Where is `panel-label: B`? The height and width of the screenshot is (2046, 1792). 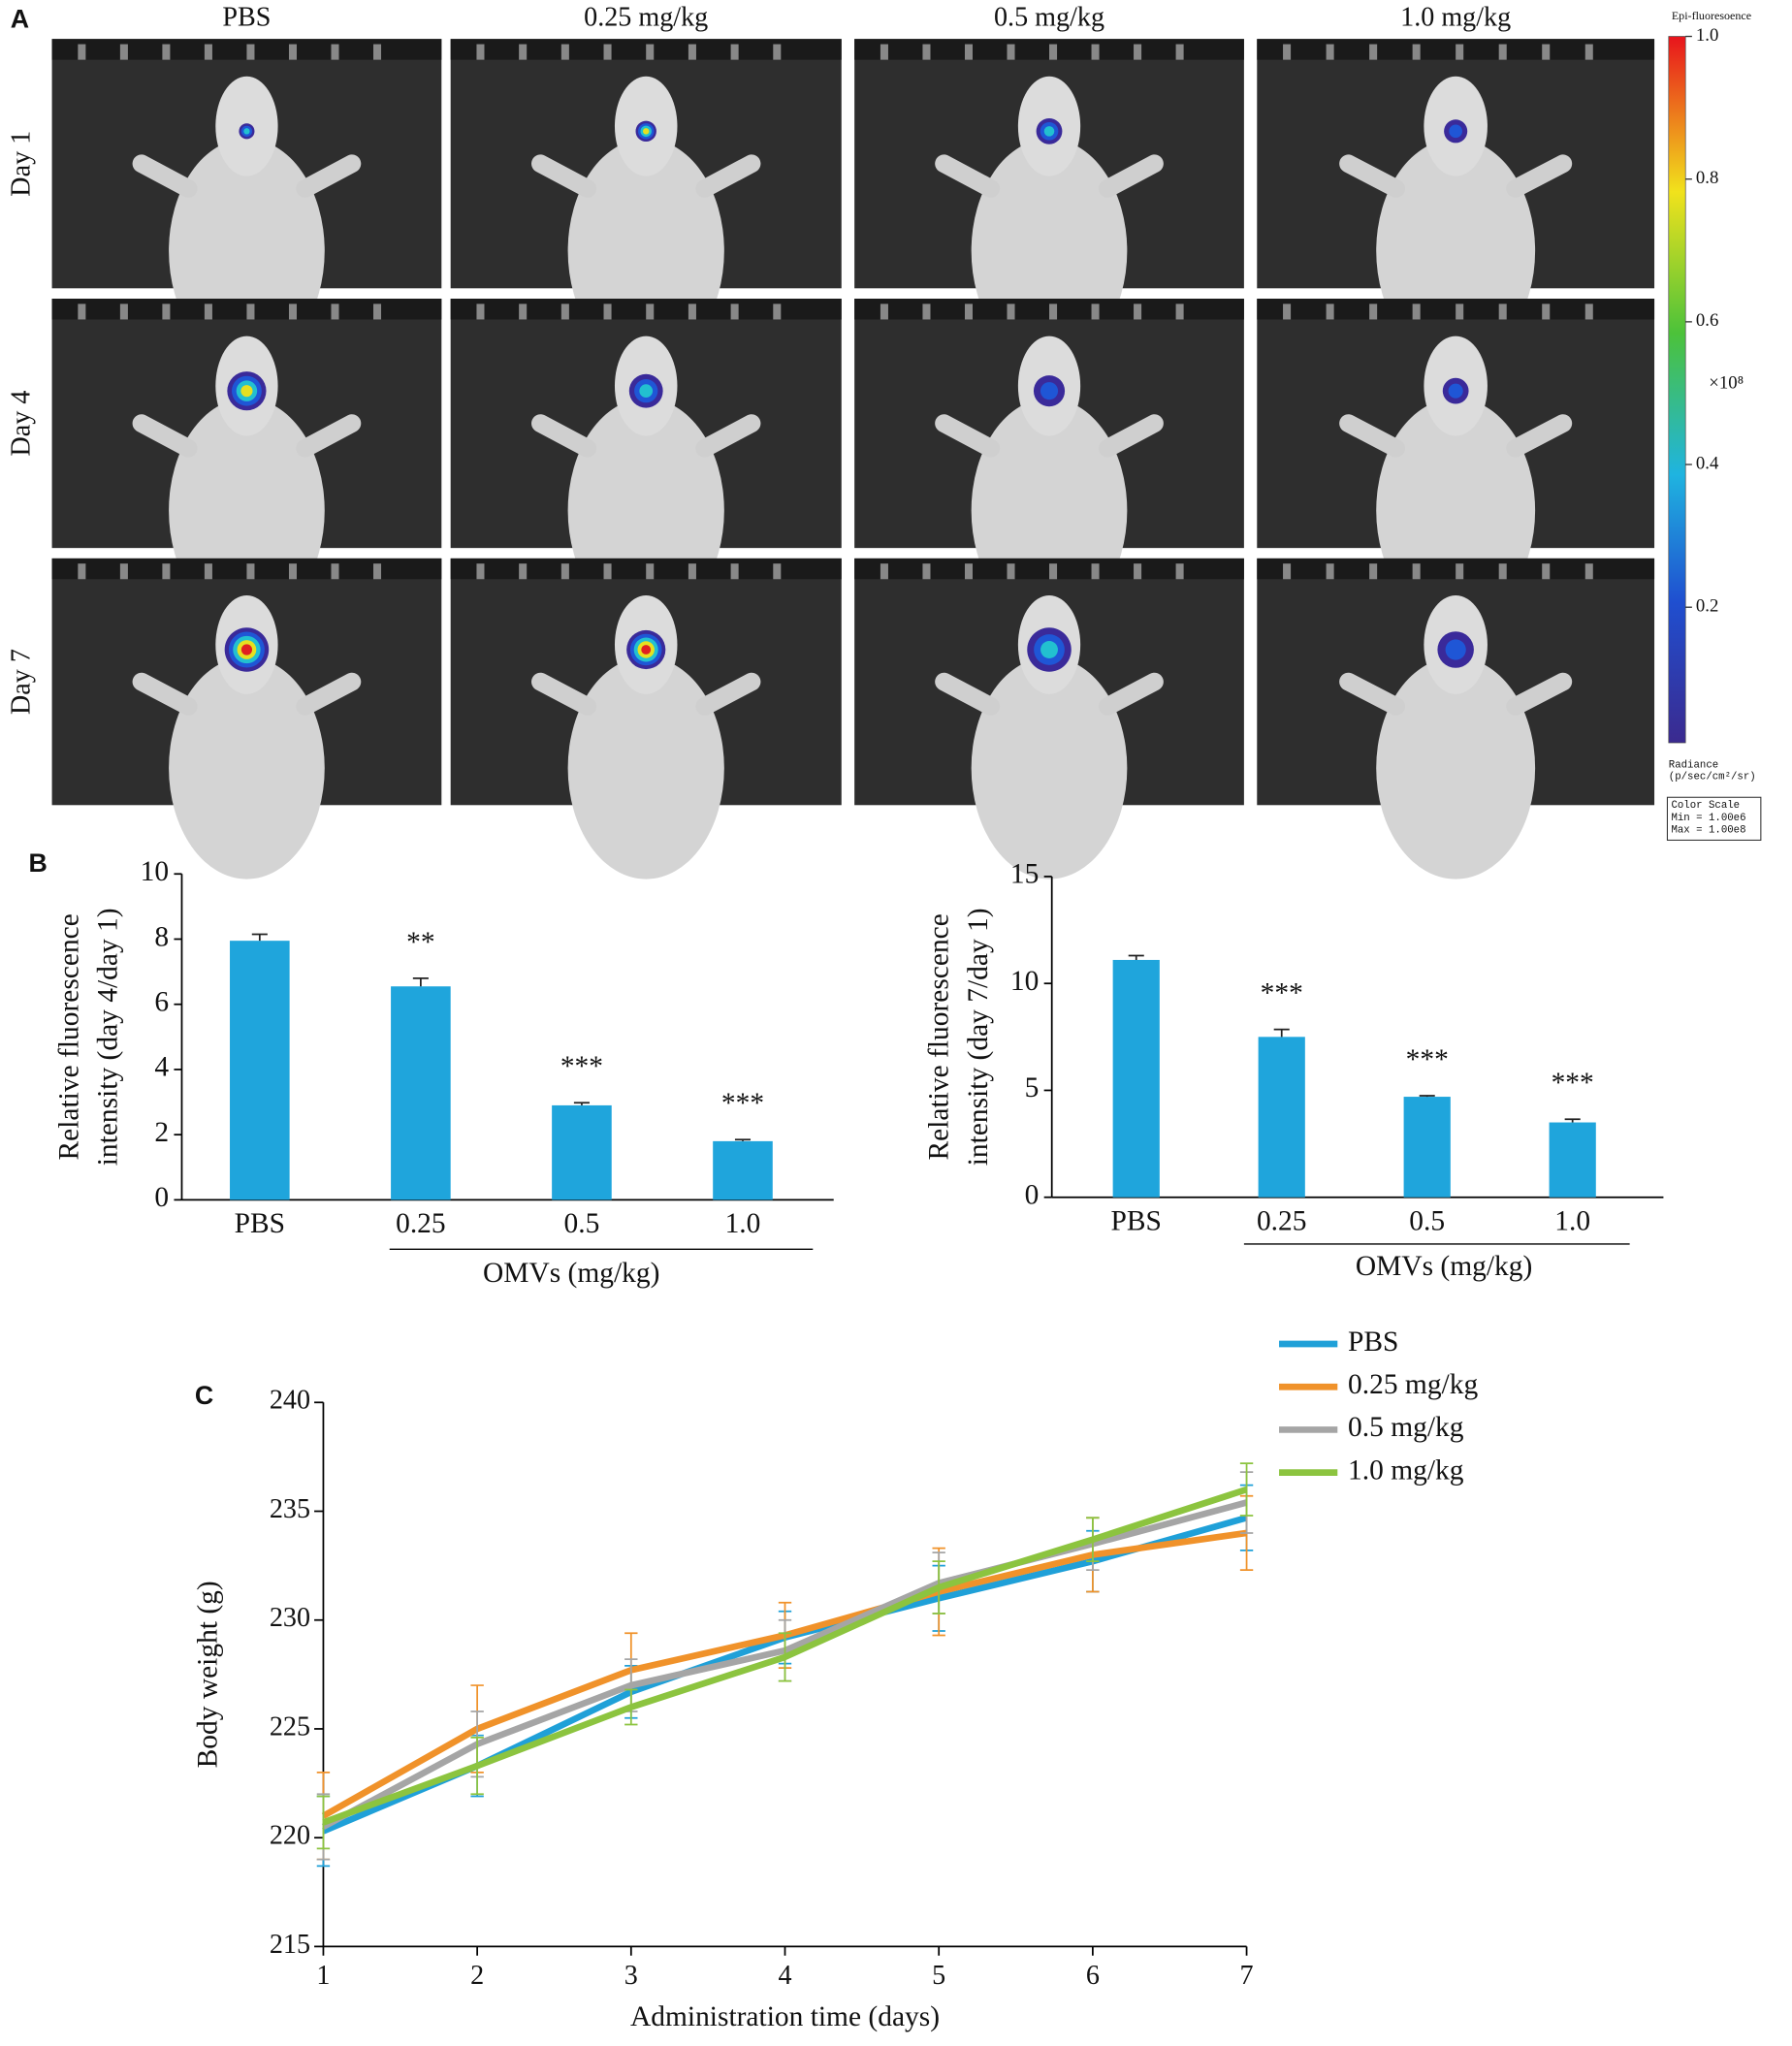 panel-label: B is located at coordinates (37, 863).